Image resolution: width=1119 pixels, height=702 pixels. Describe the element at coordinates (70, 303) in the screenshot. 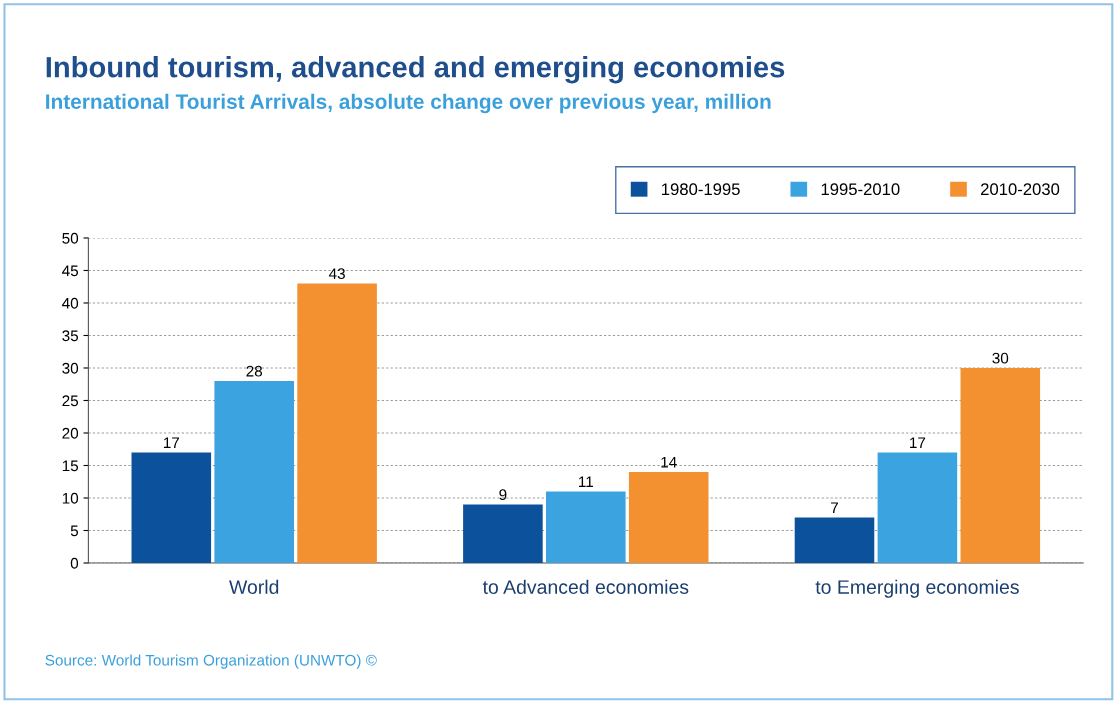

I see `y-tick-label: 40` at that location.